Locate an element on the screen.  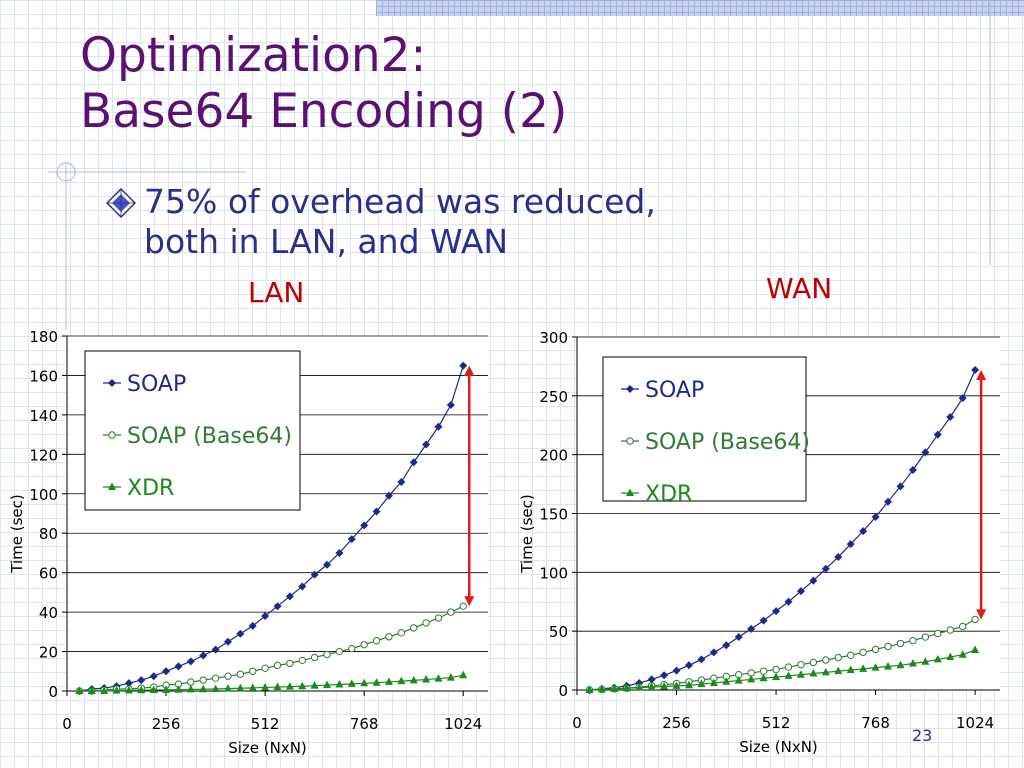
diamond-bullet-icon is located at coordinates (121, 203).